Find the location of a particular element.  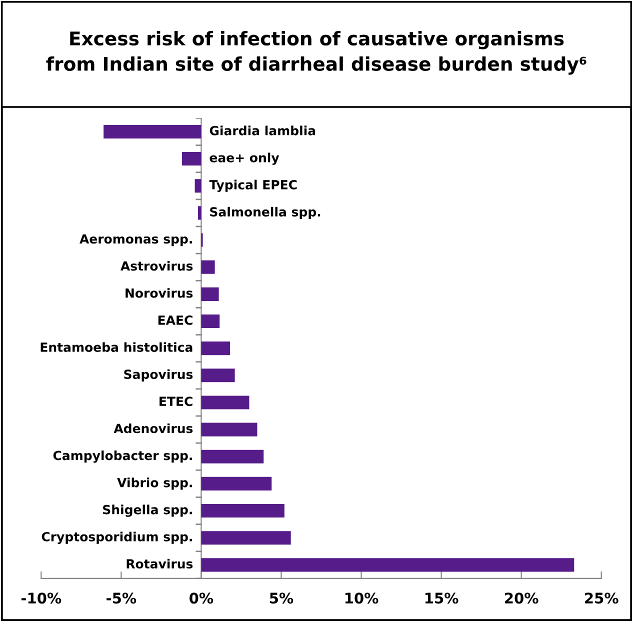

y-tick-label: Aeromonas spp. is located at coordinates (136, 240).